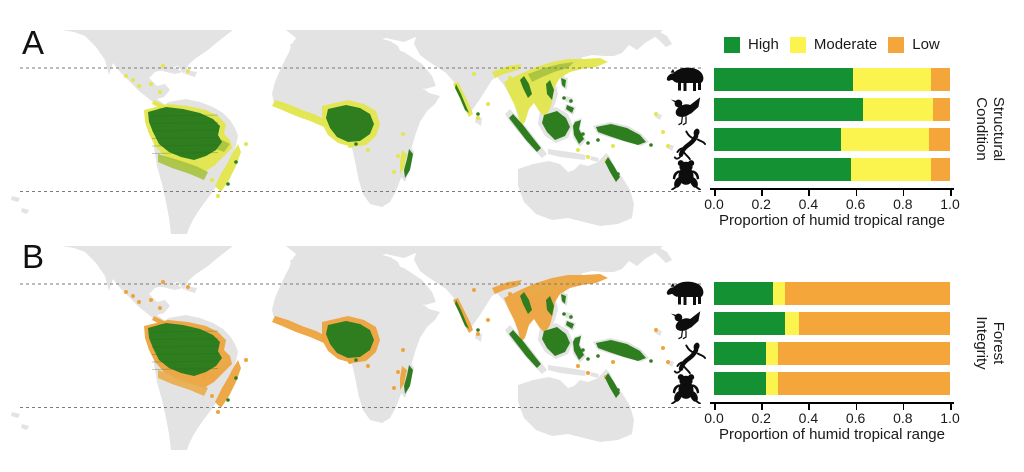  What do you see at coordinates (981, 343) in the screenshot?
I see `side-label-line: Integrity` at bounding box center [981, 343].